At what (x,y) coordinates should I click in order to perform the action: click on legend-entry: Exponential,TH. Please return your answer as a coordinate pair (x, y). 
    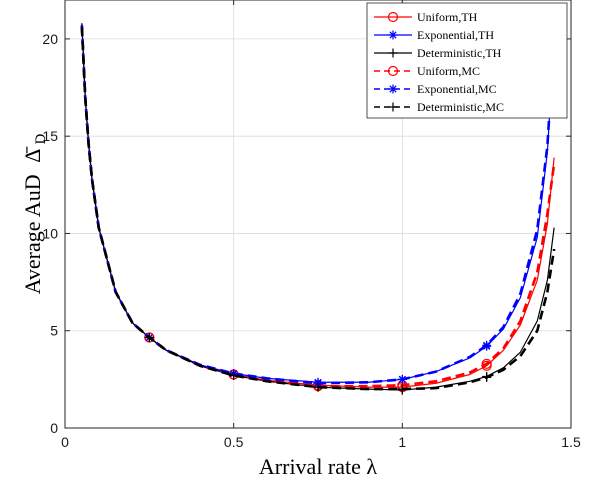
    Looking at the image, I should click on (434, 35).